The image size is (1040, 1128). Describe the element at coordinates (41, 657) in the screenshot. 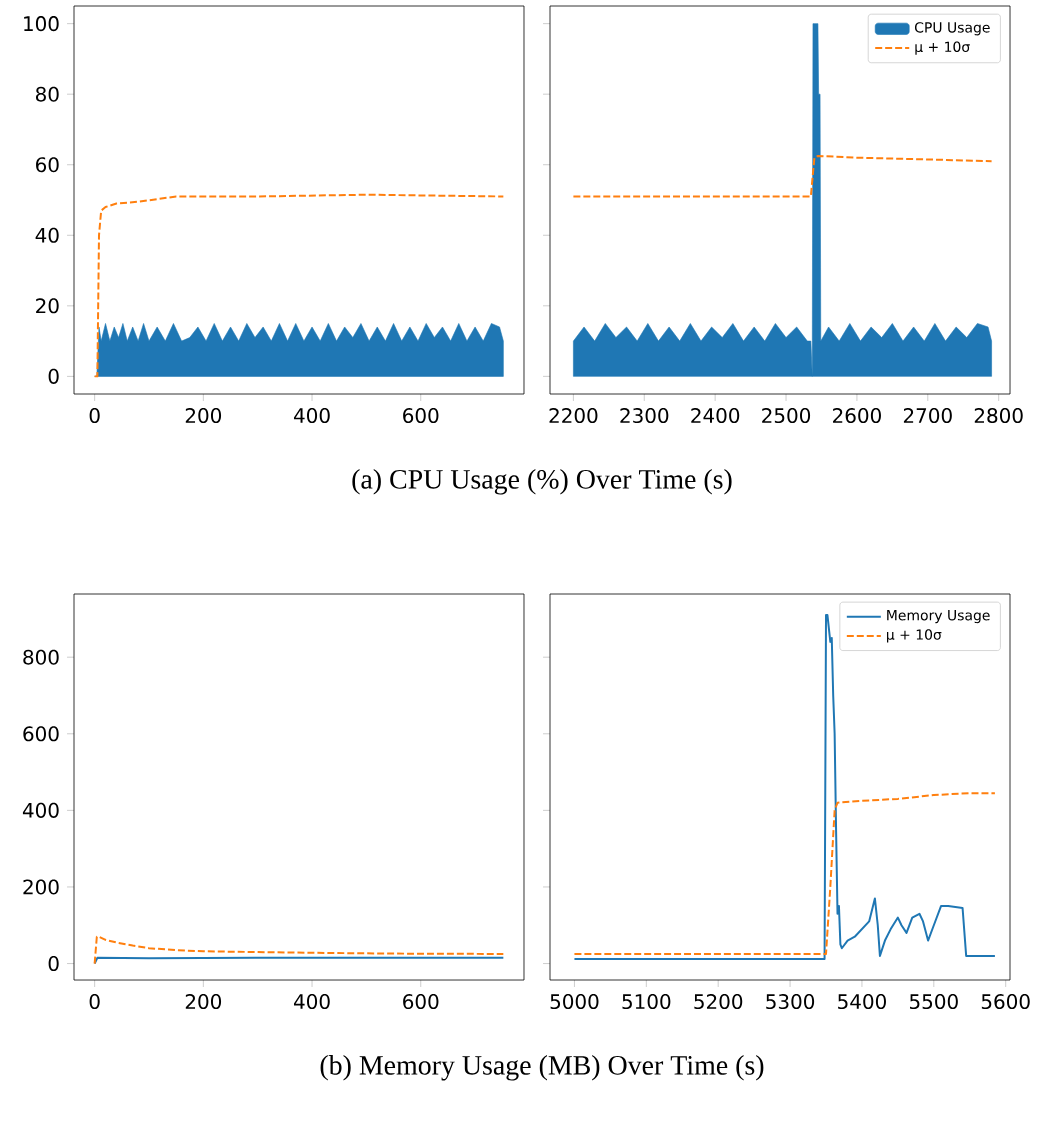

I see `y-tick-label: 800` at that location.